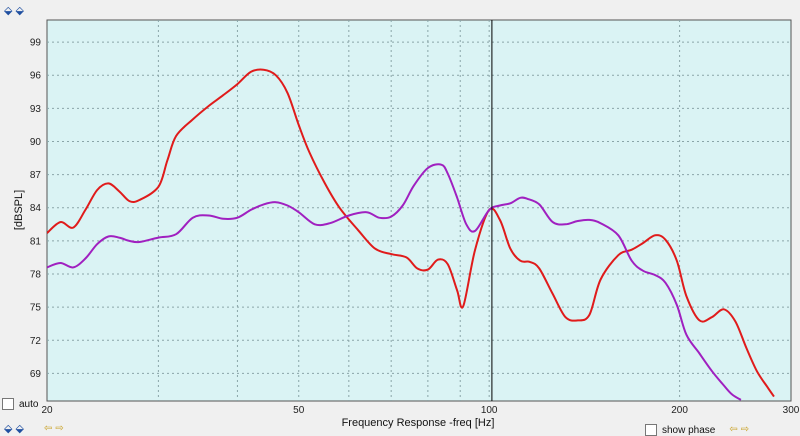 This screenshot has width=800, height=436. I want to click on y-tick-label: 78, so click(36, 275).